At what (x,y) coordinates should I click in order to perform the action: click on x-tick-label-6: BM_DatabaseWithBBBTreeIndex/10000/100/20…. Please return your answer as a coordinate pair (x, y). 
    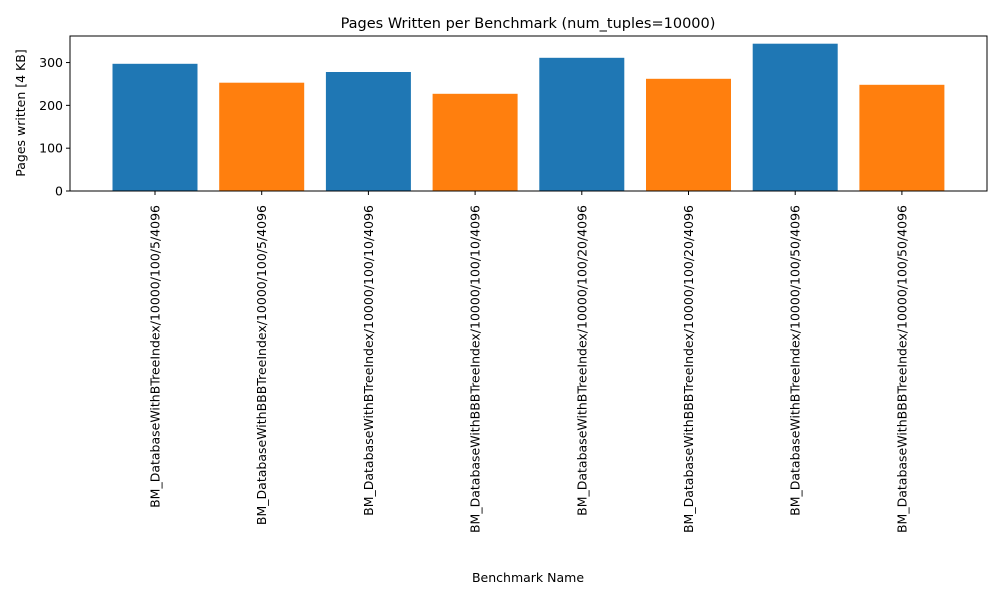
    Looking at the image, I should click on (688, 369).